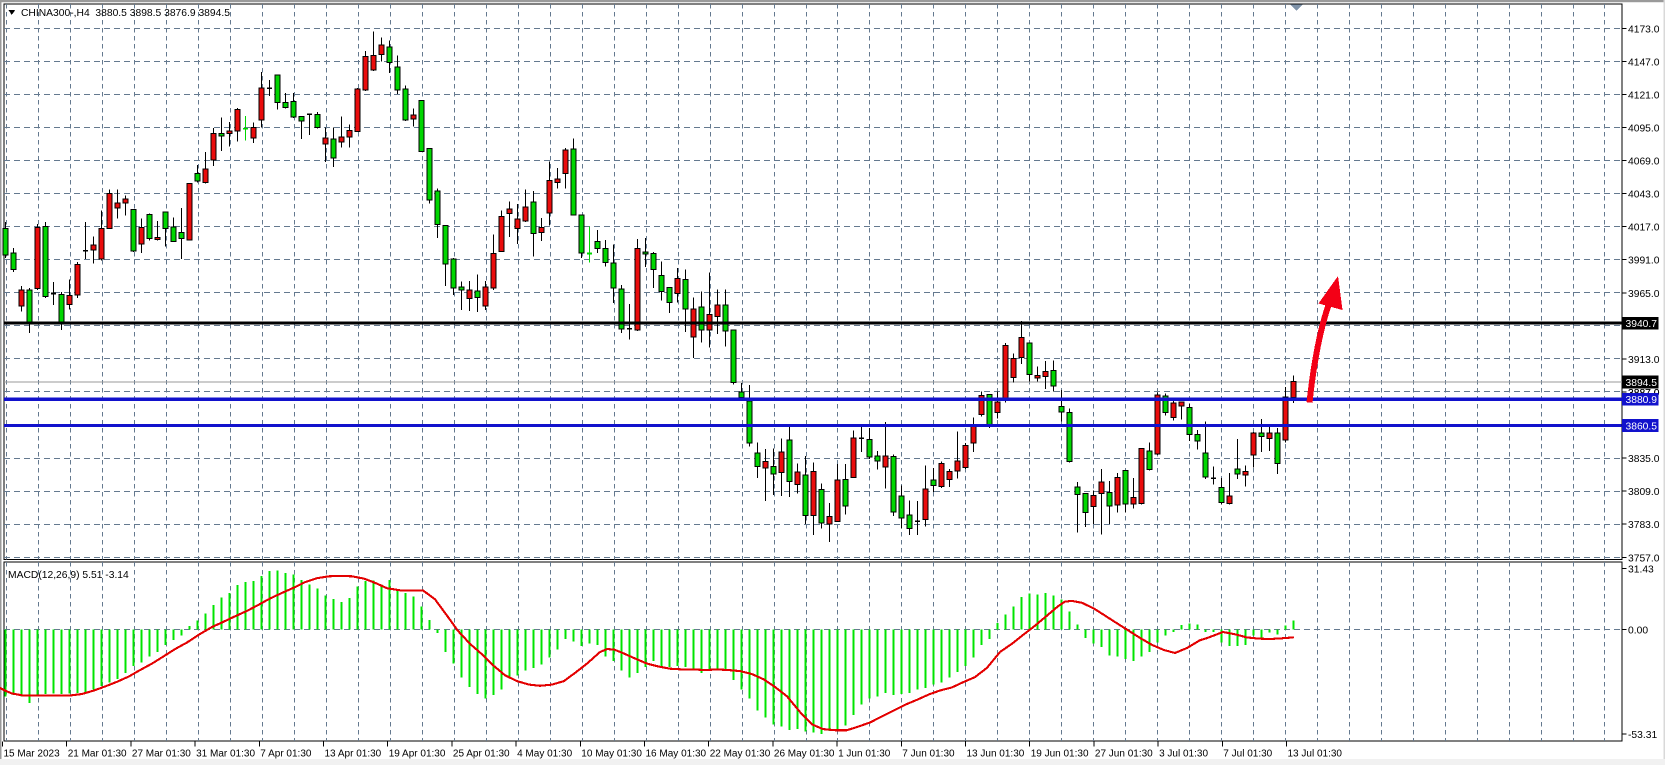  What do you see at coordinates (1315, 754) in the screenshot?
I see `svg-text: 13 Jul 01:30` at bounding box center [1315, 754].